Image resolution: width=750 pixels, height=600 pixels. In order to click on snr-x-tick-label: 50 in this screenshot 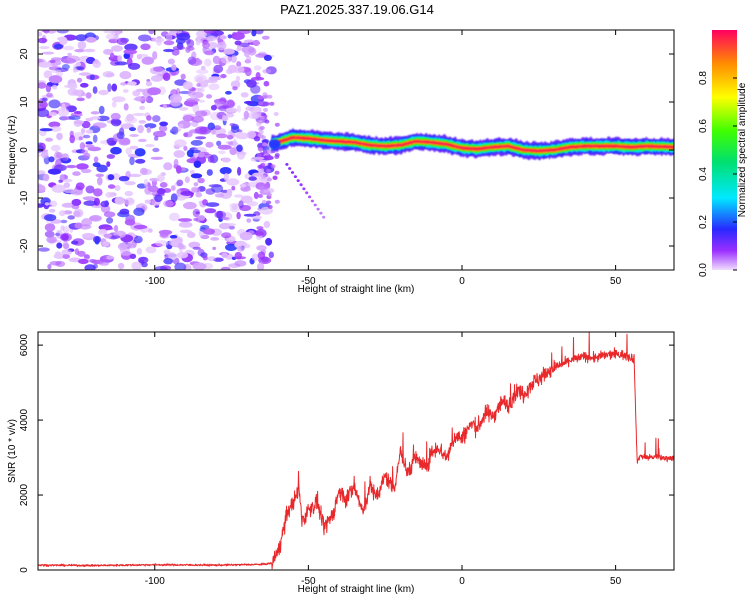, I will do `click(616, 581)`.